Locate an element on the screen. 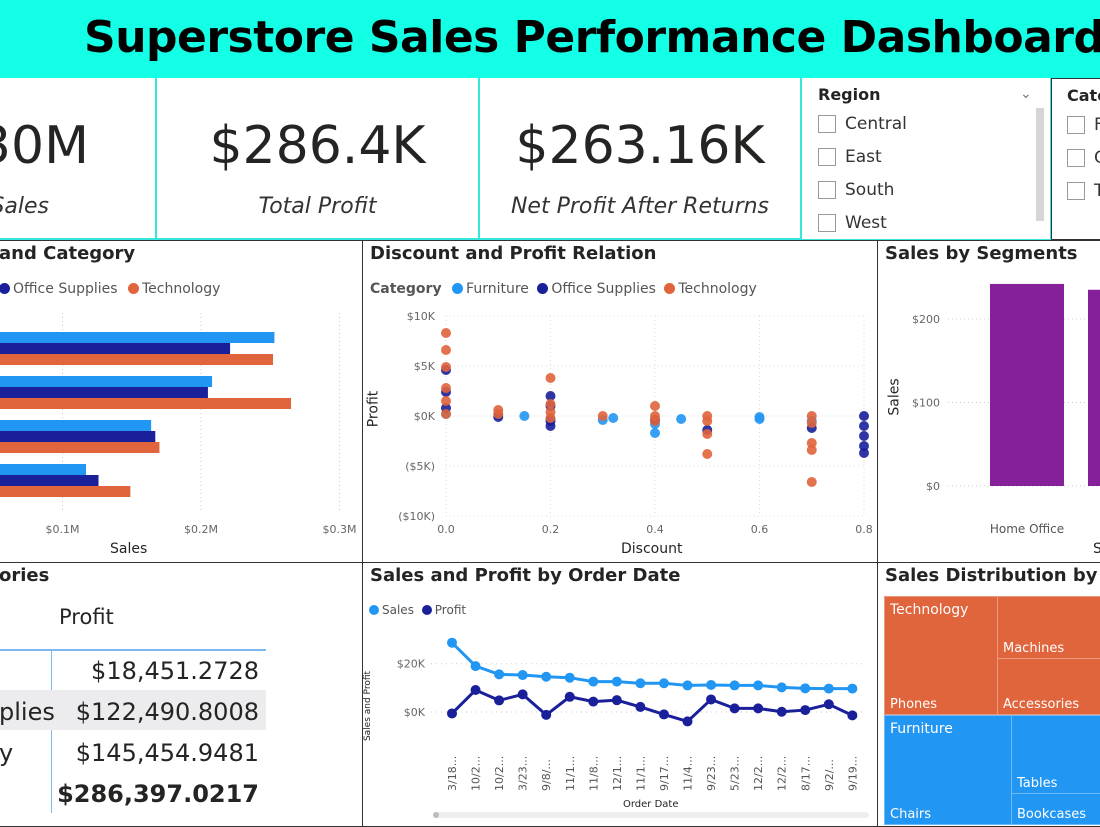 This screenshot has width=1100, height=827. group-label: Furniture is located at coordinates (921, 729).